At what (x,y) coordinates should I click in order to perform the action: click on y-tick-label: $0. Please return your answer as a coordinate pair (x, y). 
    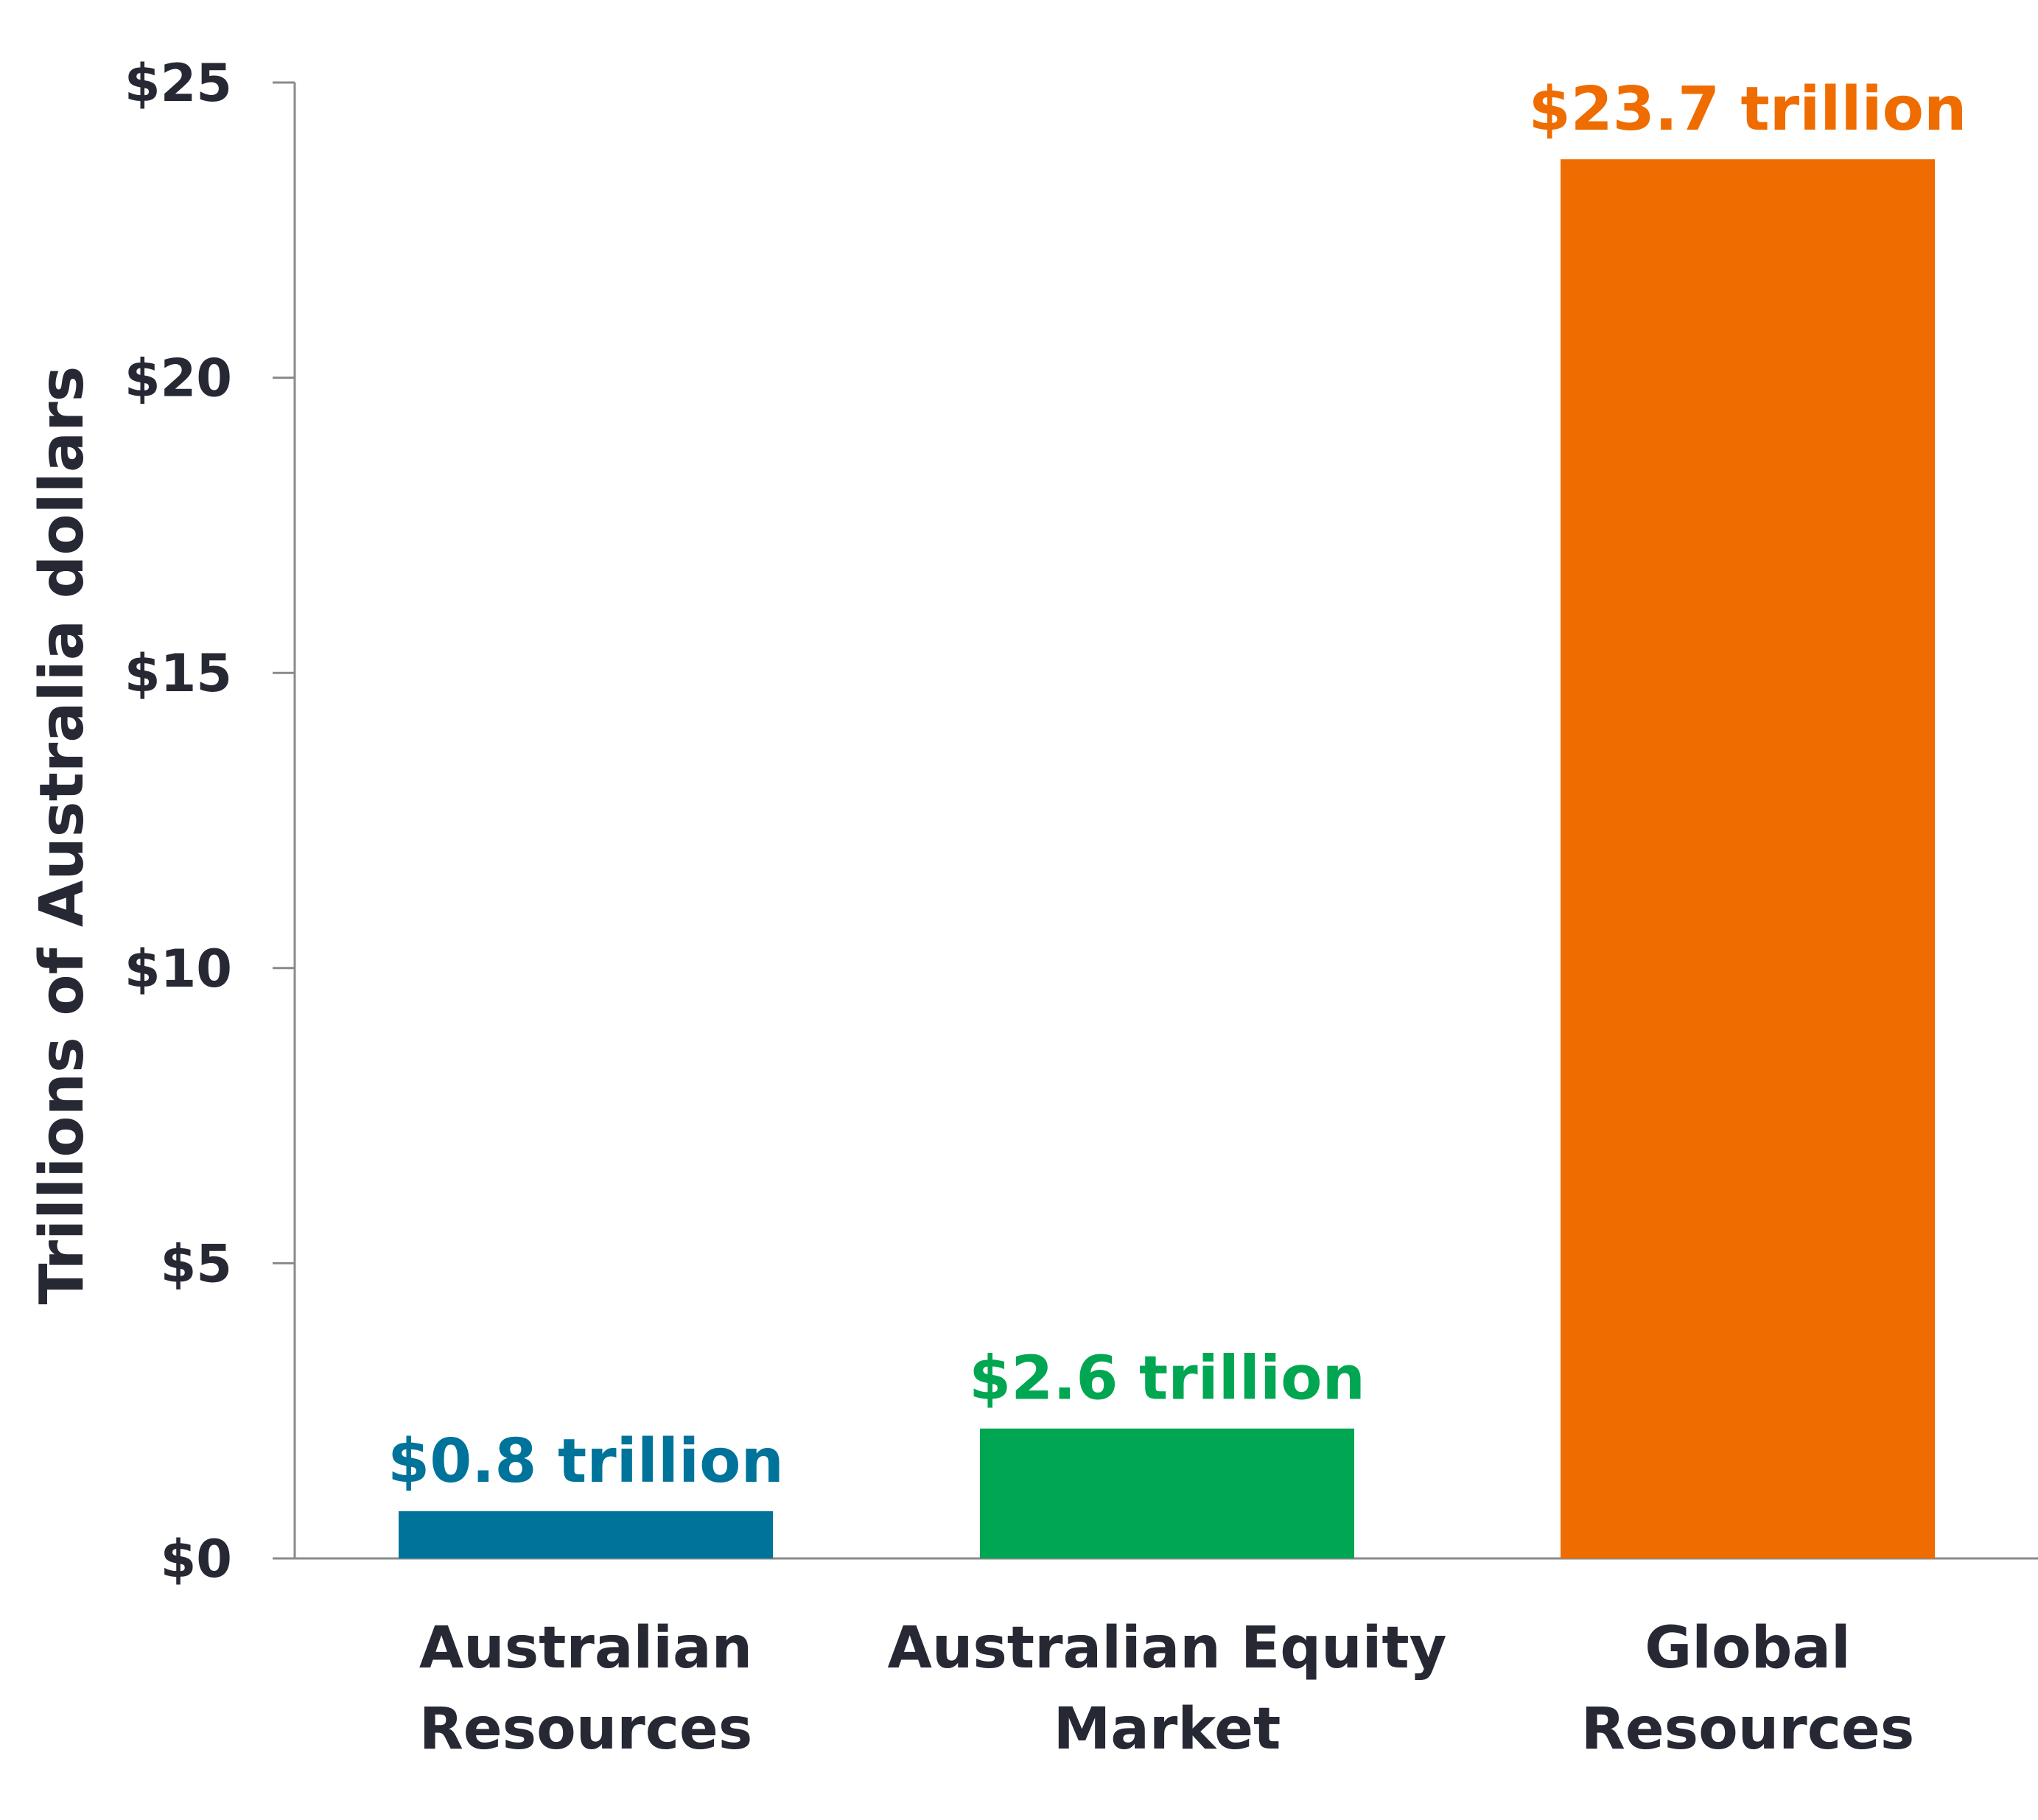
    Looking at the image, I should click on (196, 1559).